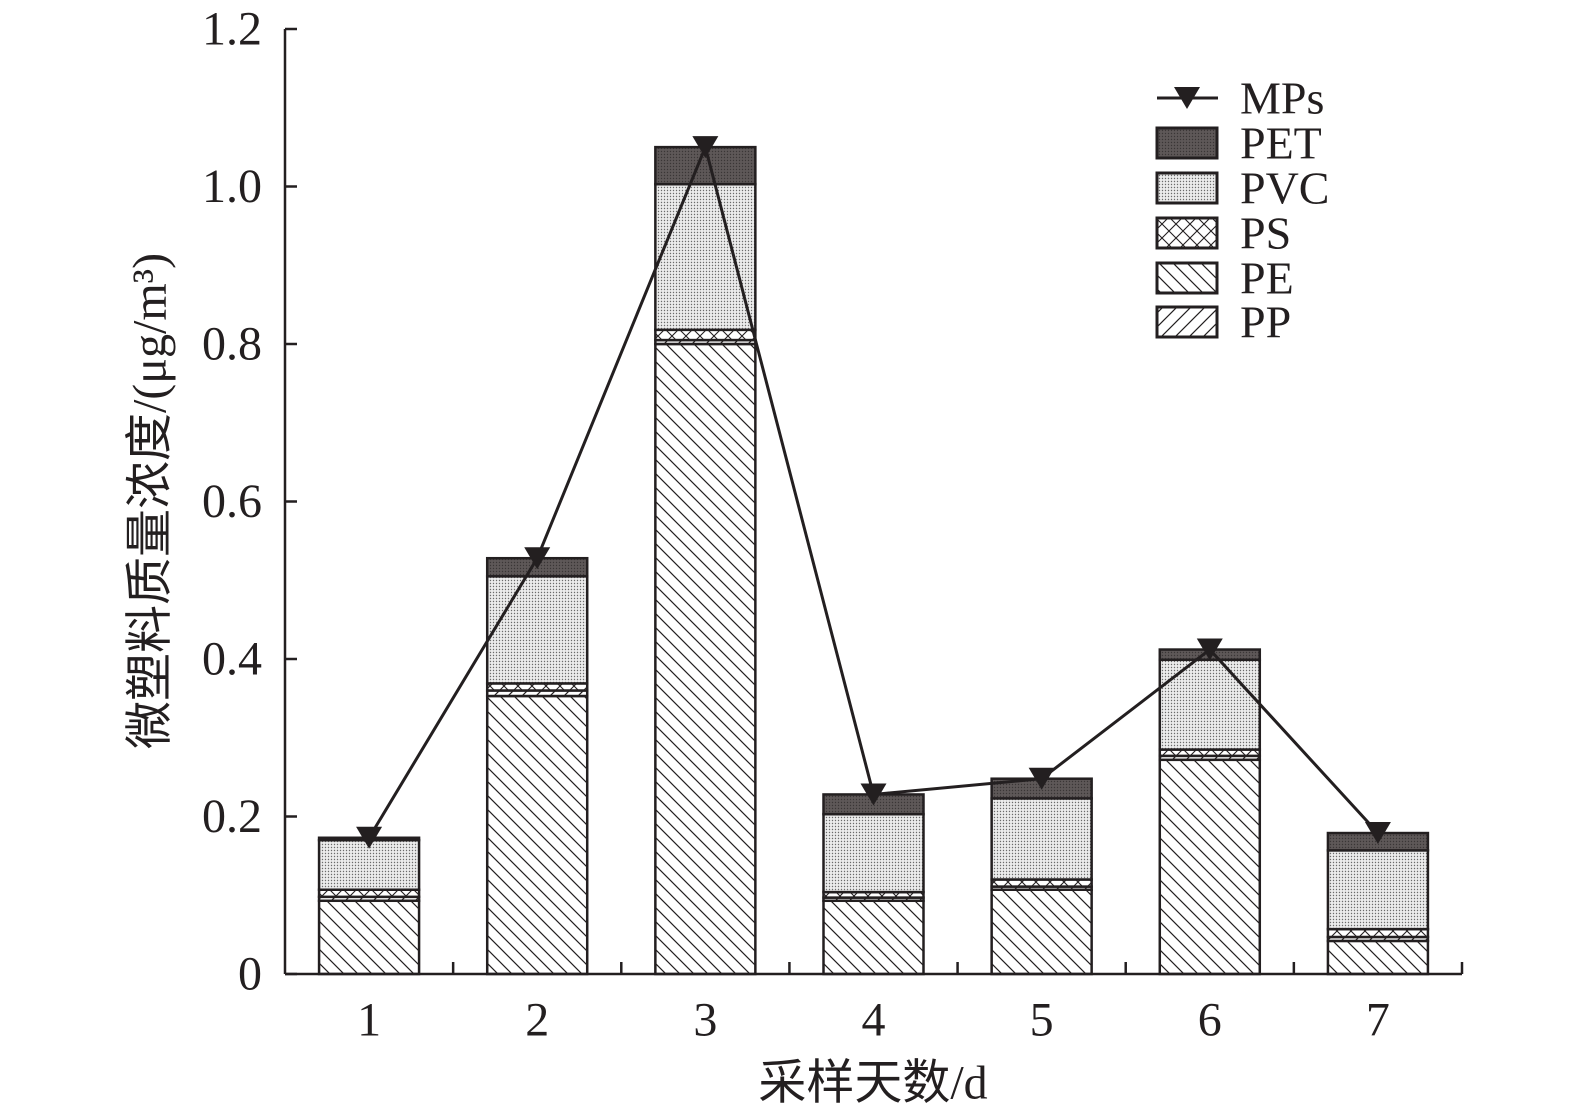 The image size is (1575, 1119). Describe the element at coordinates (1187, 143) in the screenshot. I see `legend-swatch-pet` at that location.